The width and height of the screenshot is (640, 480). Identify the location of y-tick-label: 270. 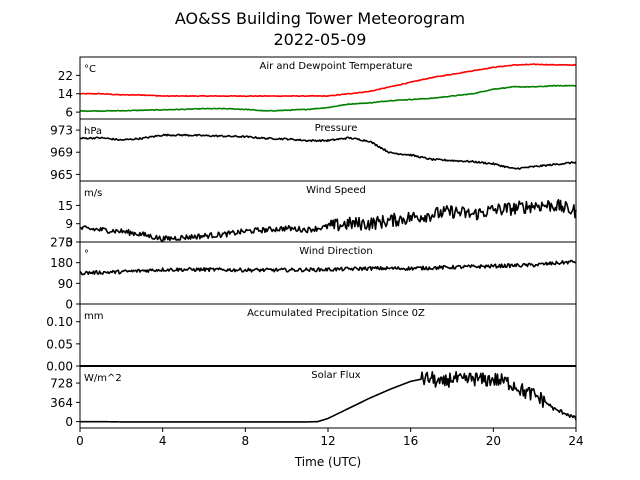
(61, 243).